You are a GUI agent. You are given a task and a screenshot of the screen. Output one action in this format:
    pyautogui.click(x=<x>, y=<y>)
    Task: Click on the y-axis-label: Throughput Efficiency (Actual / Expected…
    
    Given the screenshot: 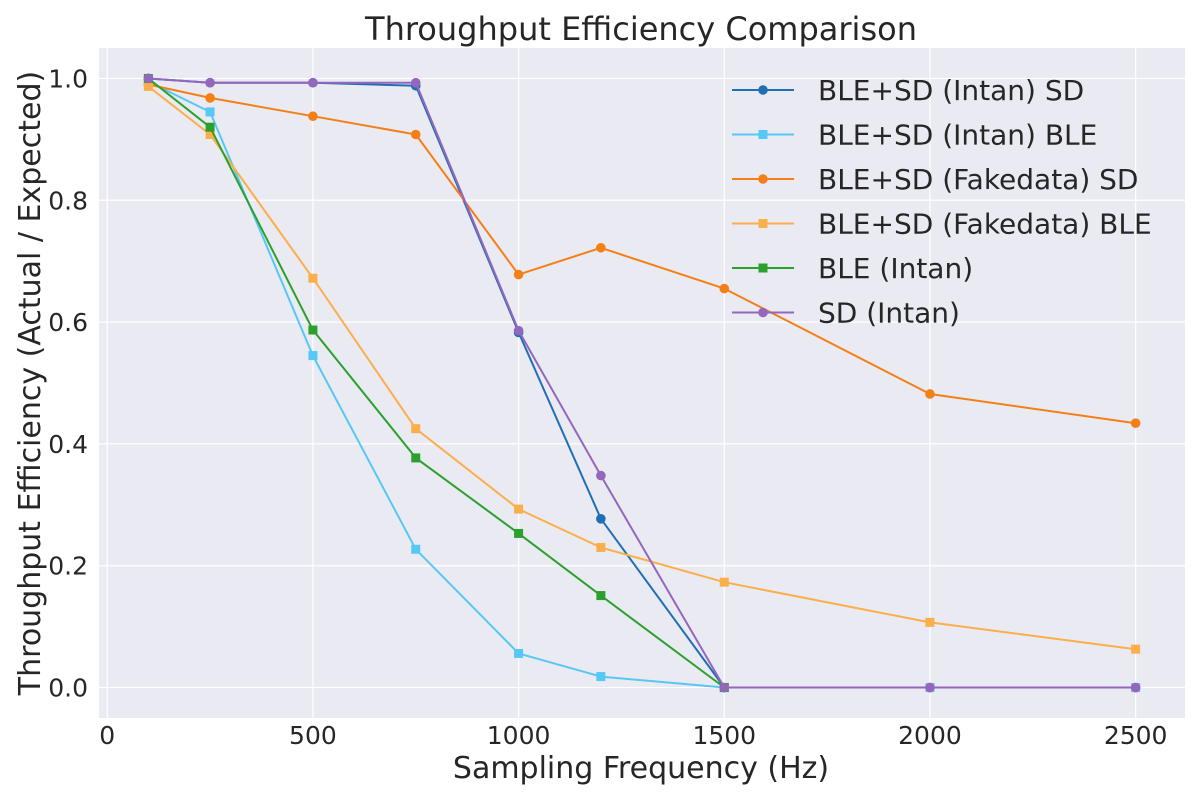 What is the action you would take?
    pyautogui.click(x=30, y=383)
    